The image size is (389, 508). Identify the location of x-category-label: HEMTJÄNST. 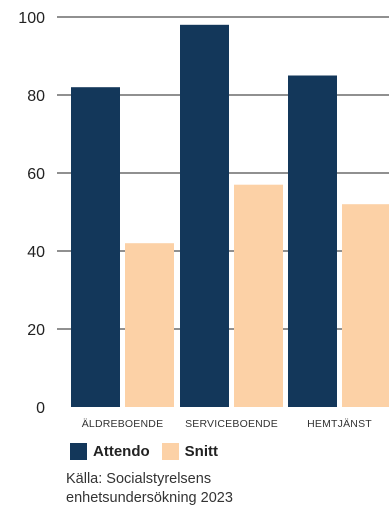
(339, 424).